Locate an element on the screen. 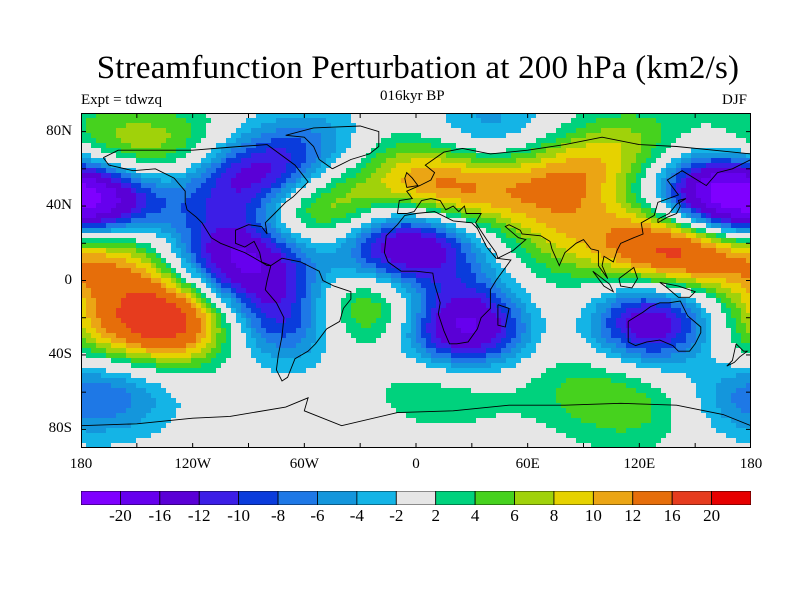  lon-tick-label: 180 is located at coordinates (81, 464).